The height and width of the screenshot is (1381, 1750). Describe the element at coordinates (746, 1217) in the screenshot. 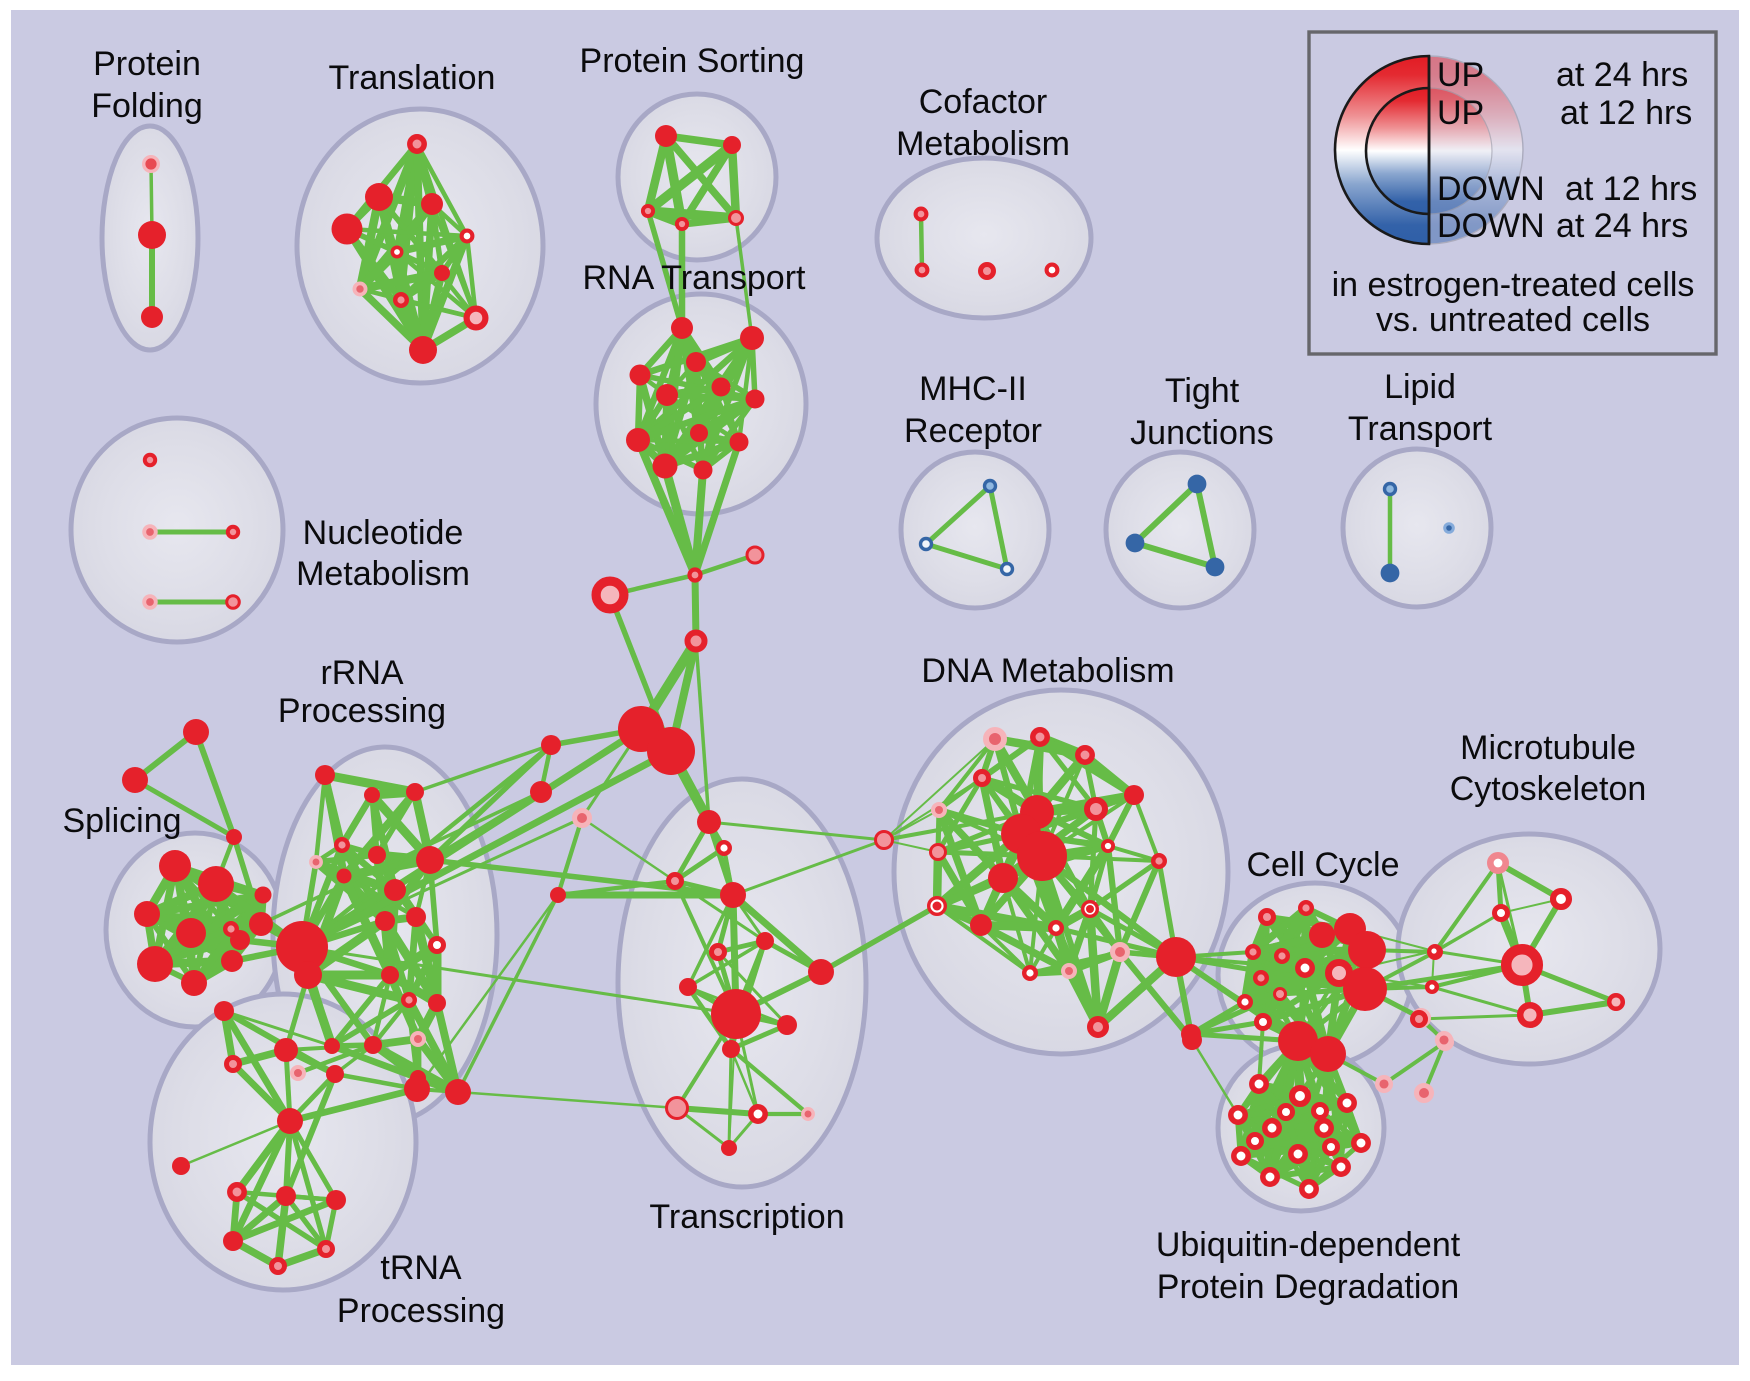

I see `svg-text: Transcription` at that location.